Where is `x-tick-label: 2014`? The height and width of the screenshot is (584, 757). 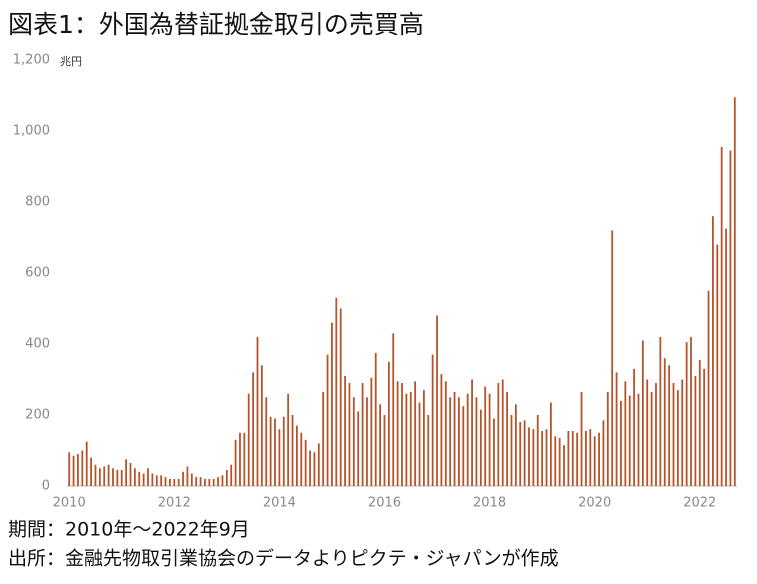
x-tick-label: 2014 is located at coordinates (279, 503).